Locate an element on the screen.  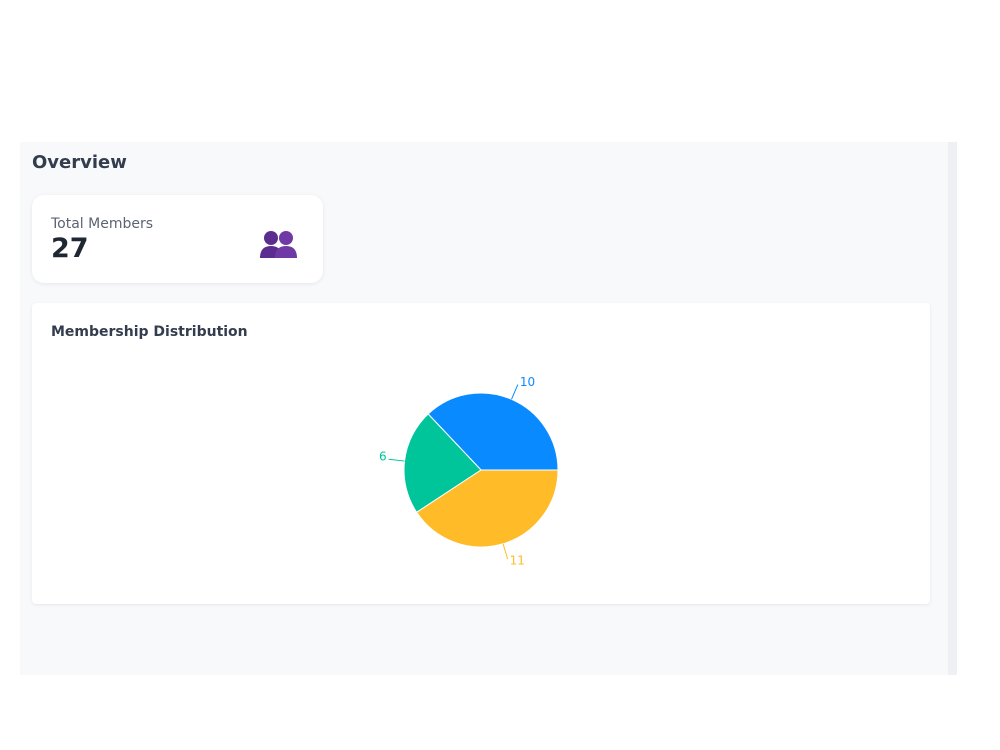
stat-card: Total Members 27 is located at coordinates (177, 239).